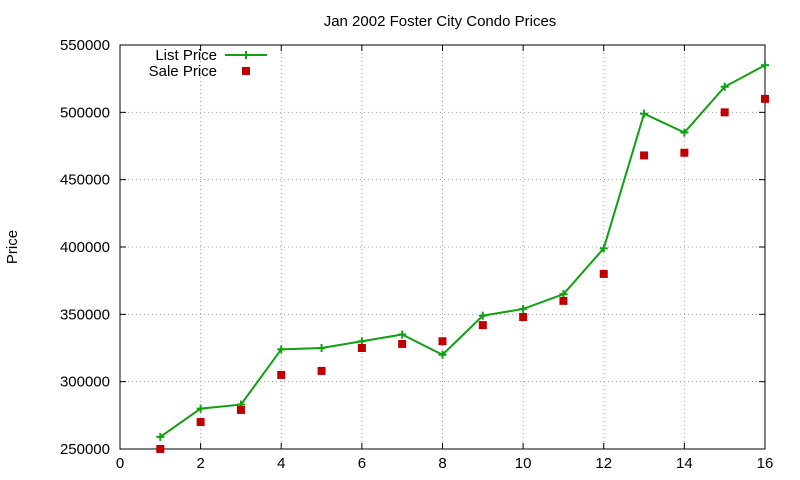  I want to click on x-tick-label: 12, so click(603, 463).